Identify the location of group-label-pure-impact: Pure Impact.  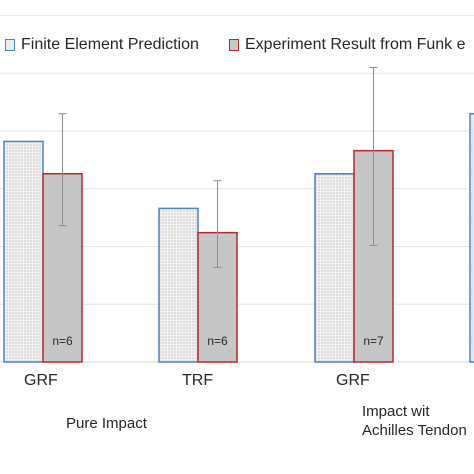
(106, 423).